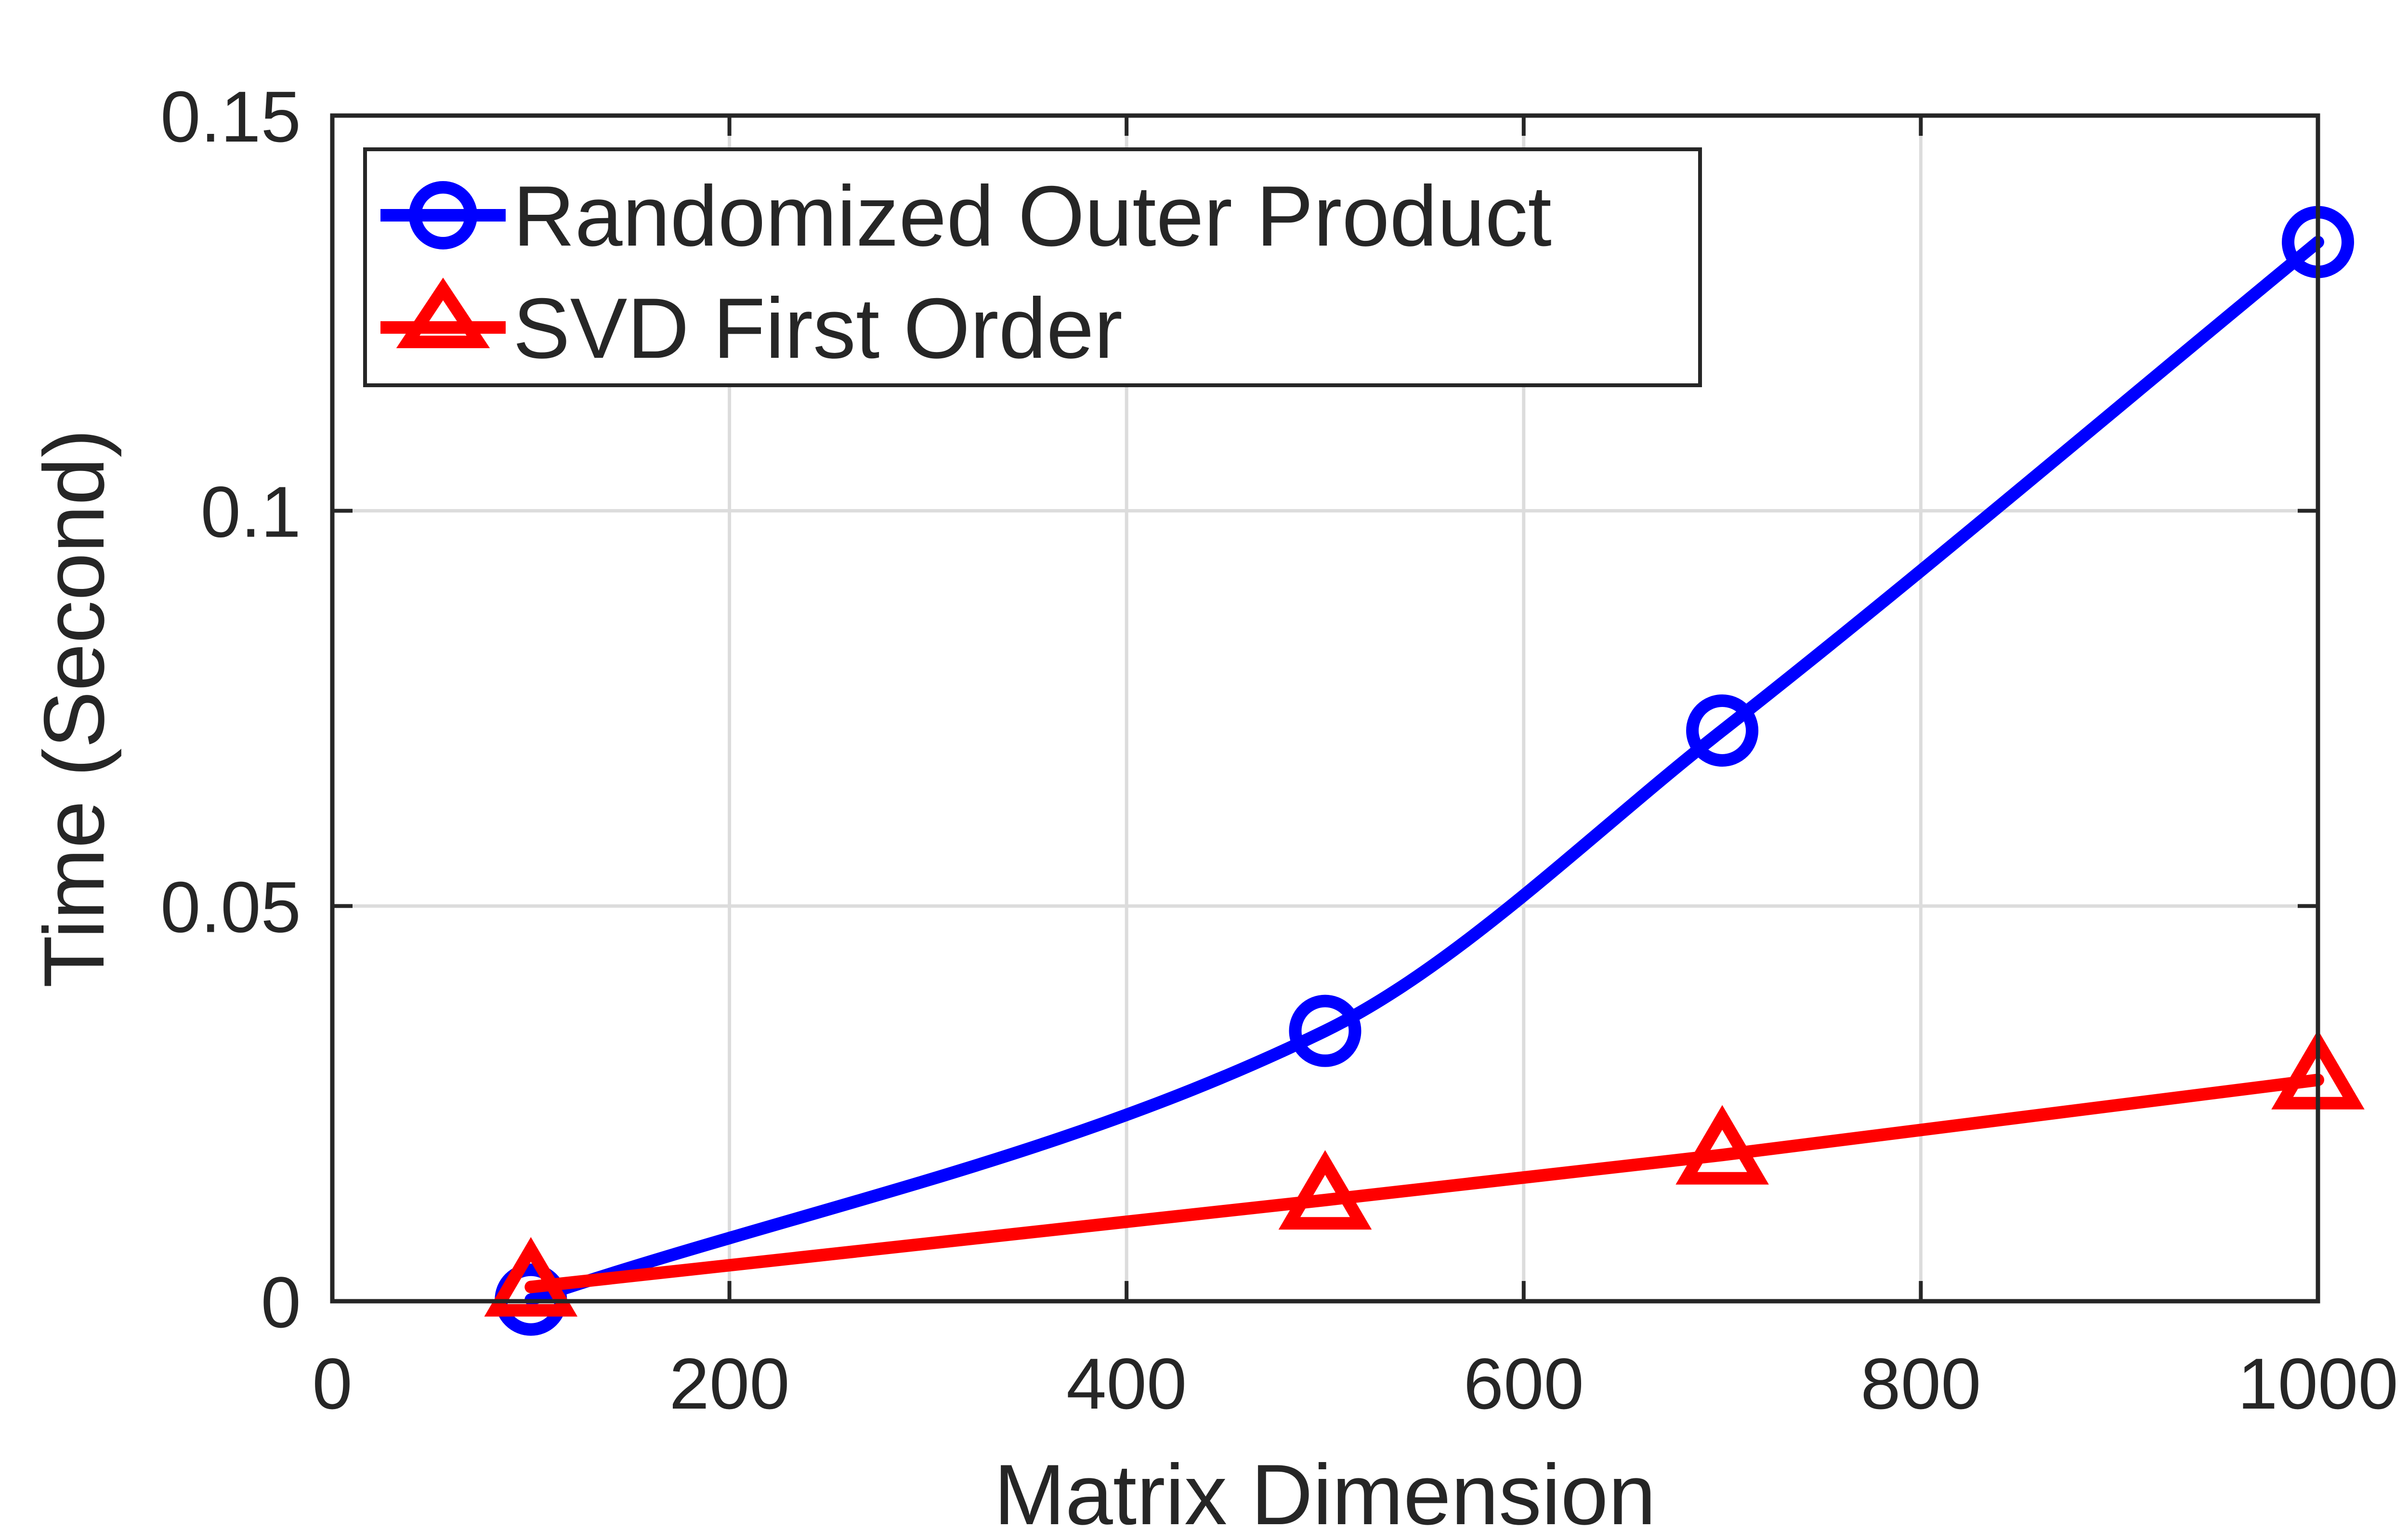 The height and width of the screenshot is (1529, 2408). What do you see at coordinates (250, 512) in the screenshot?
I see `y-tick-label: 0.1` at bounding box center [250, 512].